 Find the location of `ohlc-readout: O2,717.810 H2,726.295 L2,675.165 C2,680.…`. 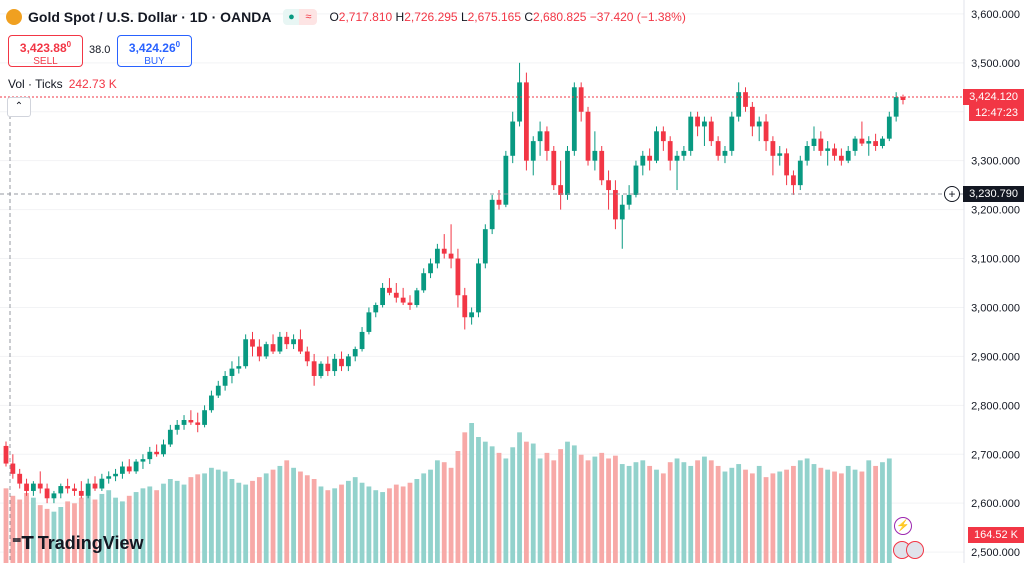

ohlc-readout: O2,717.810 H2,726.295 L2,675.165 C2,680.… is located at coordinates (507, 17).